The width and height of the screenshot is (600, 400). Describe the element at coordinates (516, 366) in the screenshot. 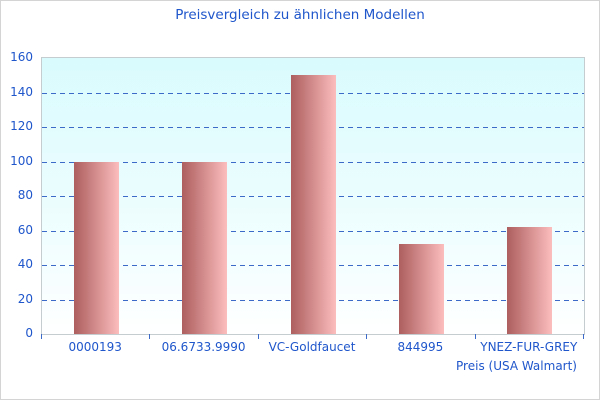

I see `x-axis-title: Preis (USA Walmart)` at that location.